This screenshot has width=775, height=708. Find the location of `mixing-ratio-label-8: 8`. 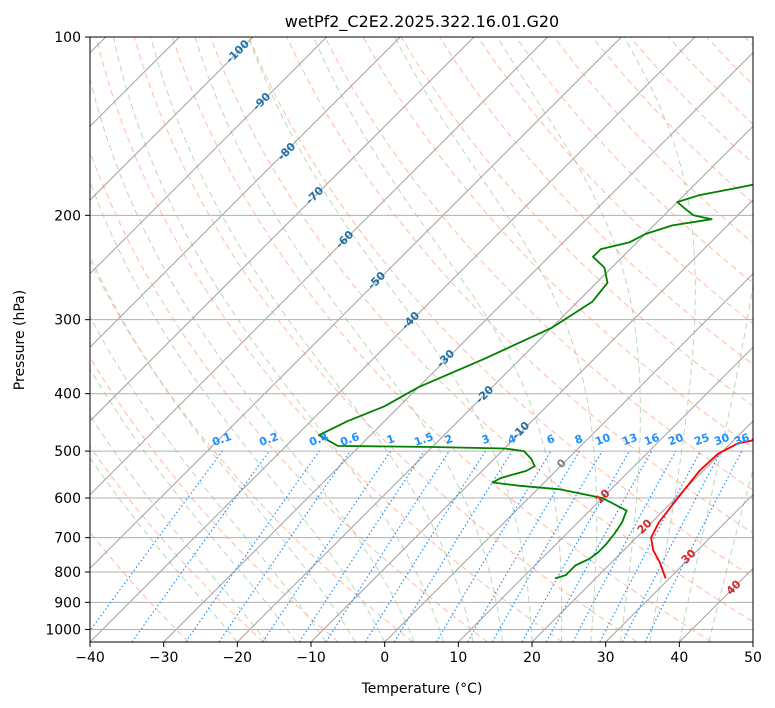

mixing-ratio-label-8: 8 is located at coordinates (579, 439).